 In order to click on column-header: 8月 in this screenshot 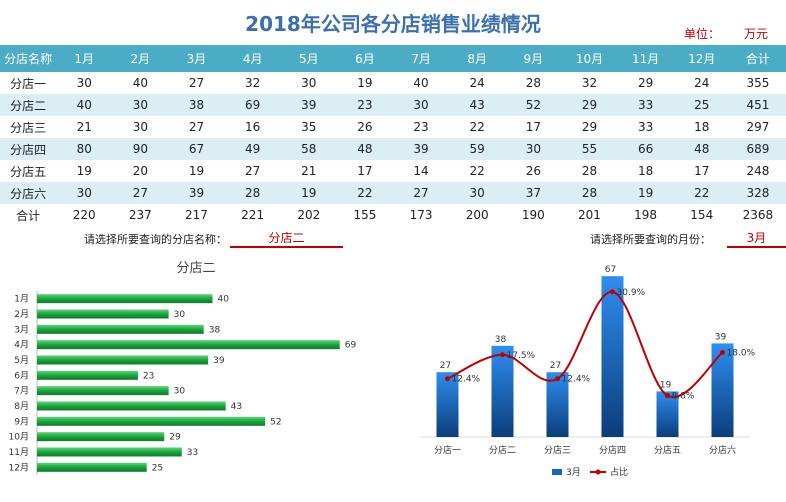, I will do `click(477, 58)`.